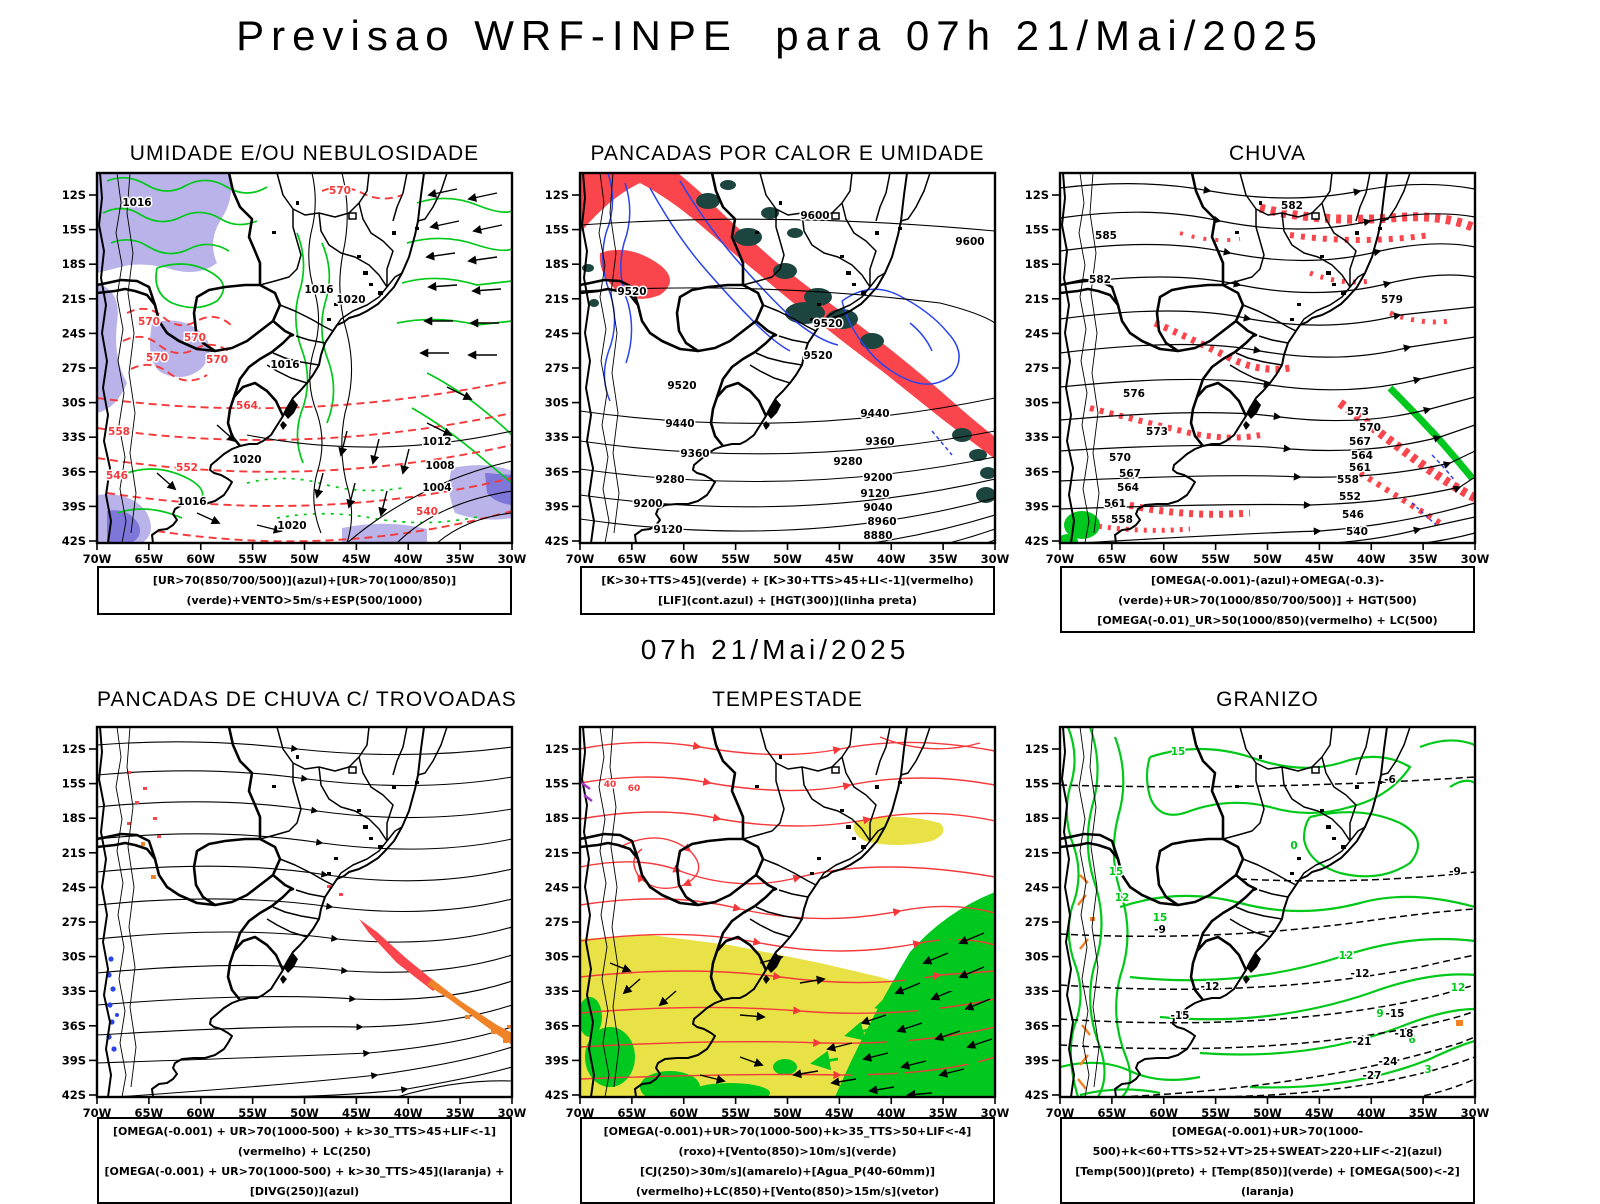 This screenshot has height=1204, width=1600. Describe the element at coordinates (1084, 982) in the screenshot. I see `omega-orange-marks` at that location.